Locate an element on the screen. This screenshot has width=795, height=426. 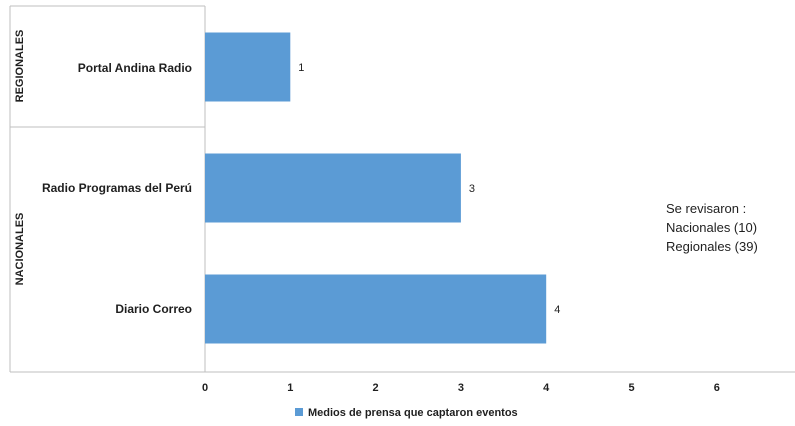
data-label-2: 4 is located at coordinates (557, 310).